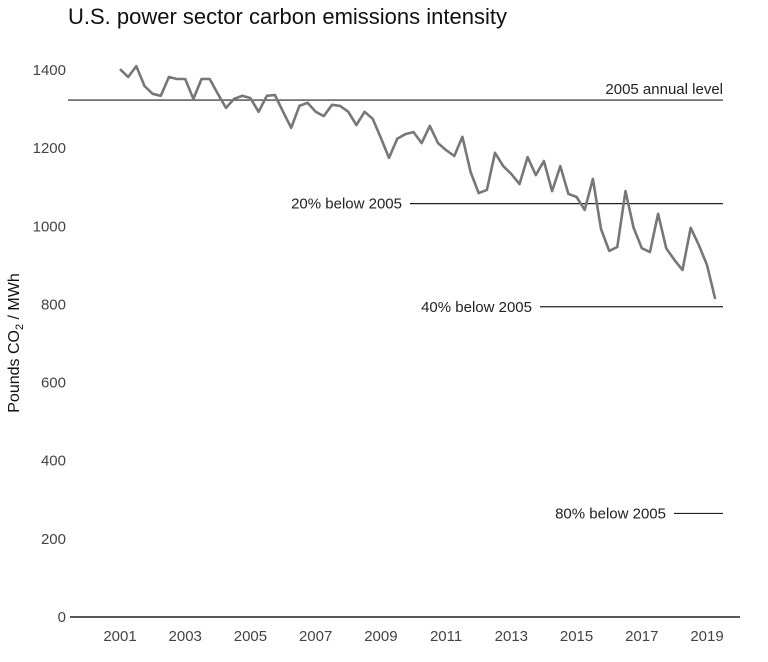  Describe the element at coordinates (62, 617) in the screenshot. I see `y-tick-label: 0` at that location.